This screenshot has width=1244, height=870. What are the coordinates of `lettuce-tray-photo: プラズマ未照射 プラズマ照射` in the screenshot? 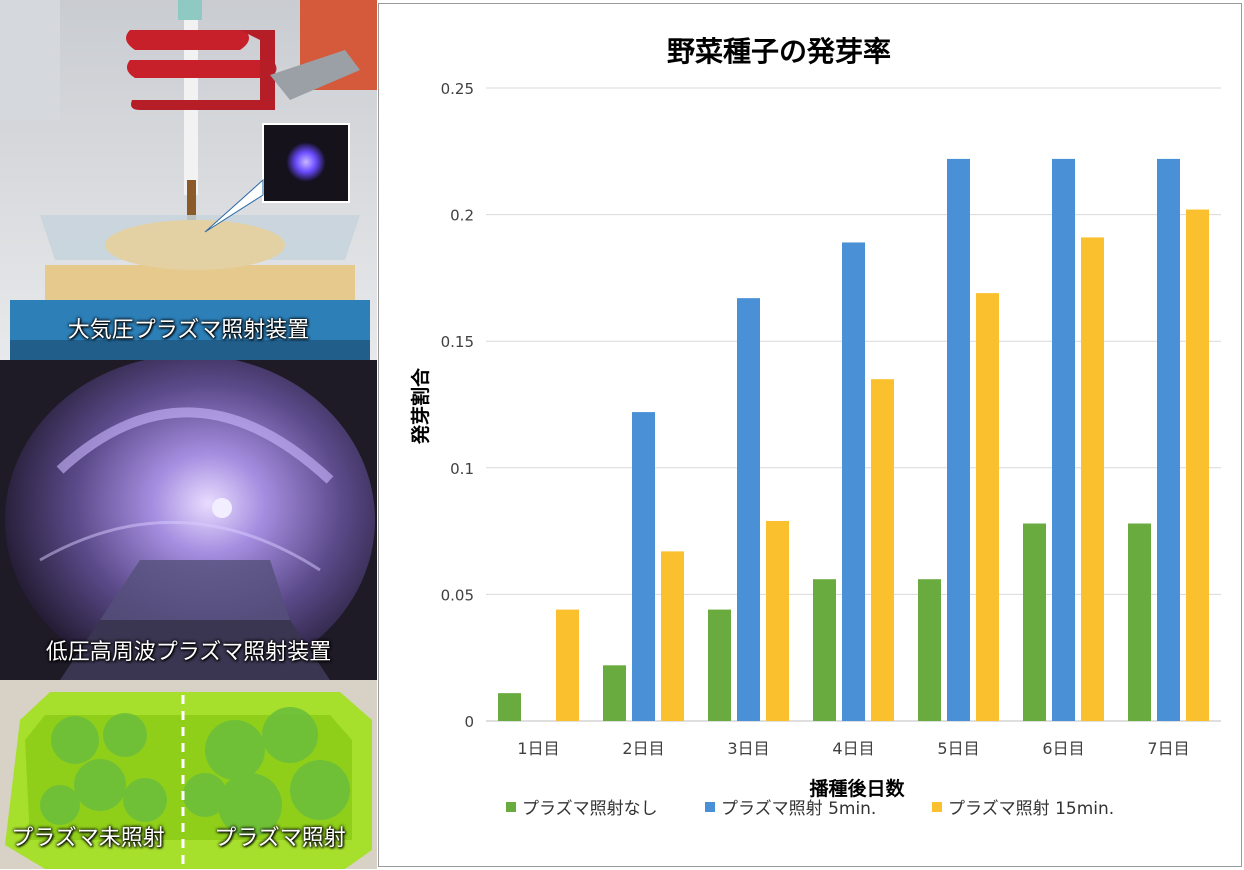 It's located at (188, 774).